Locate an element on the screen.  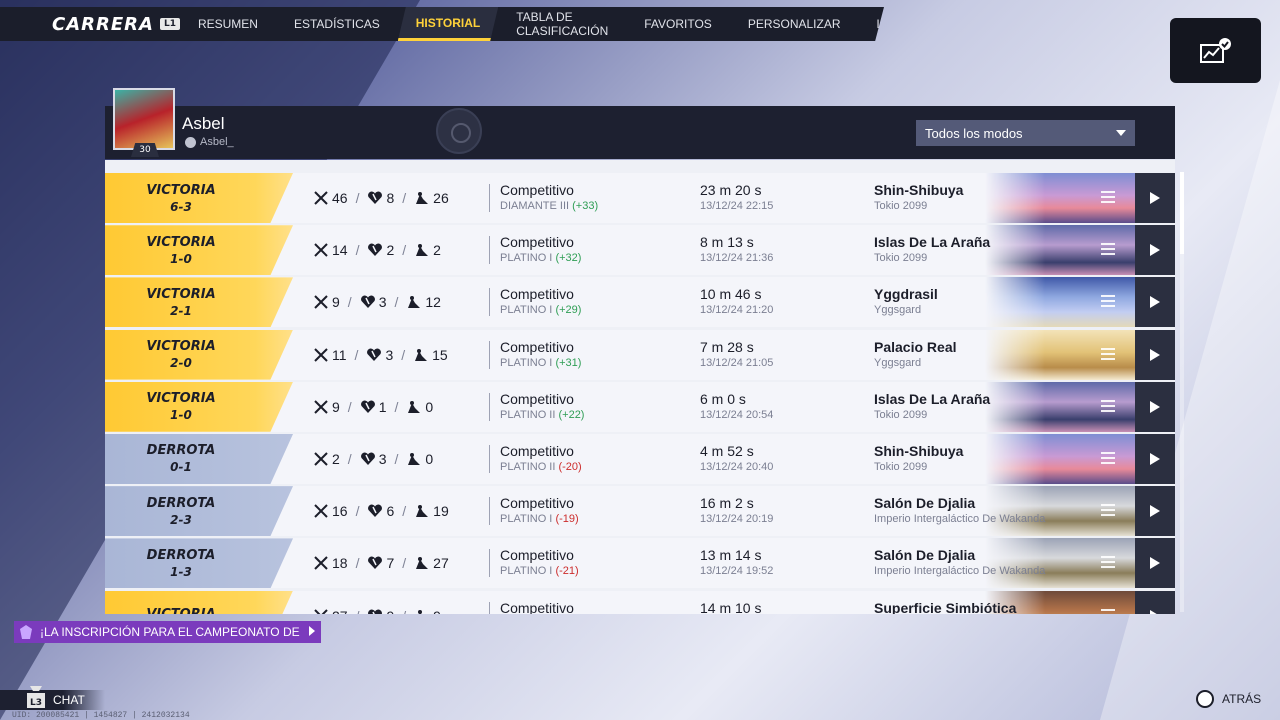
tab-logros: LOGROS is located at coordinates (902, 24).